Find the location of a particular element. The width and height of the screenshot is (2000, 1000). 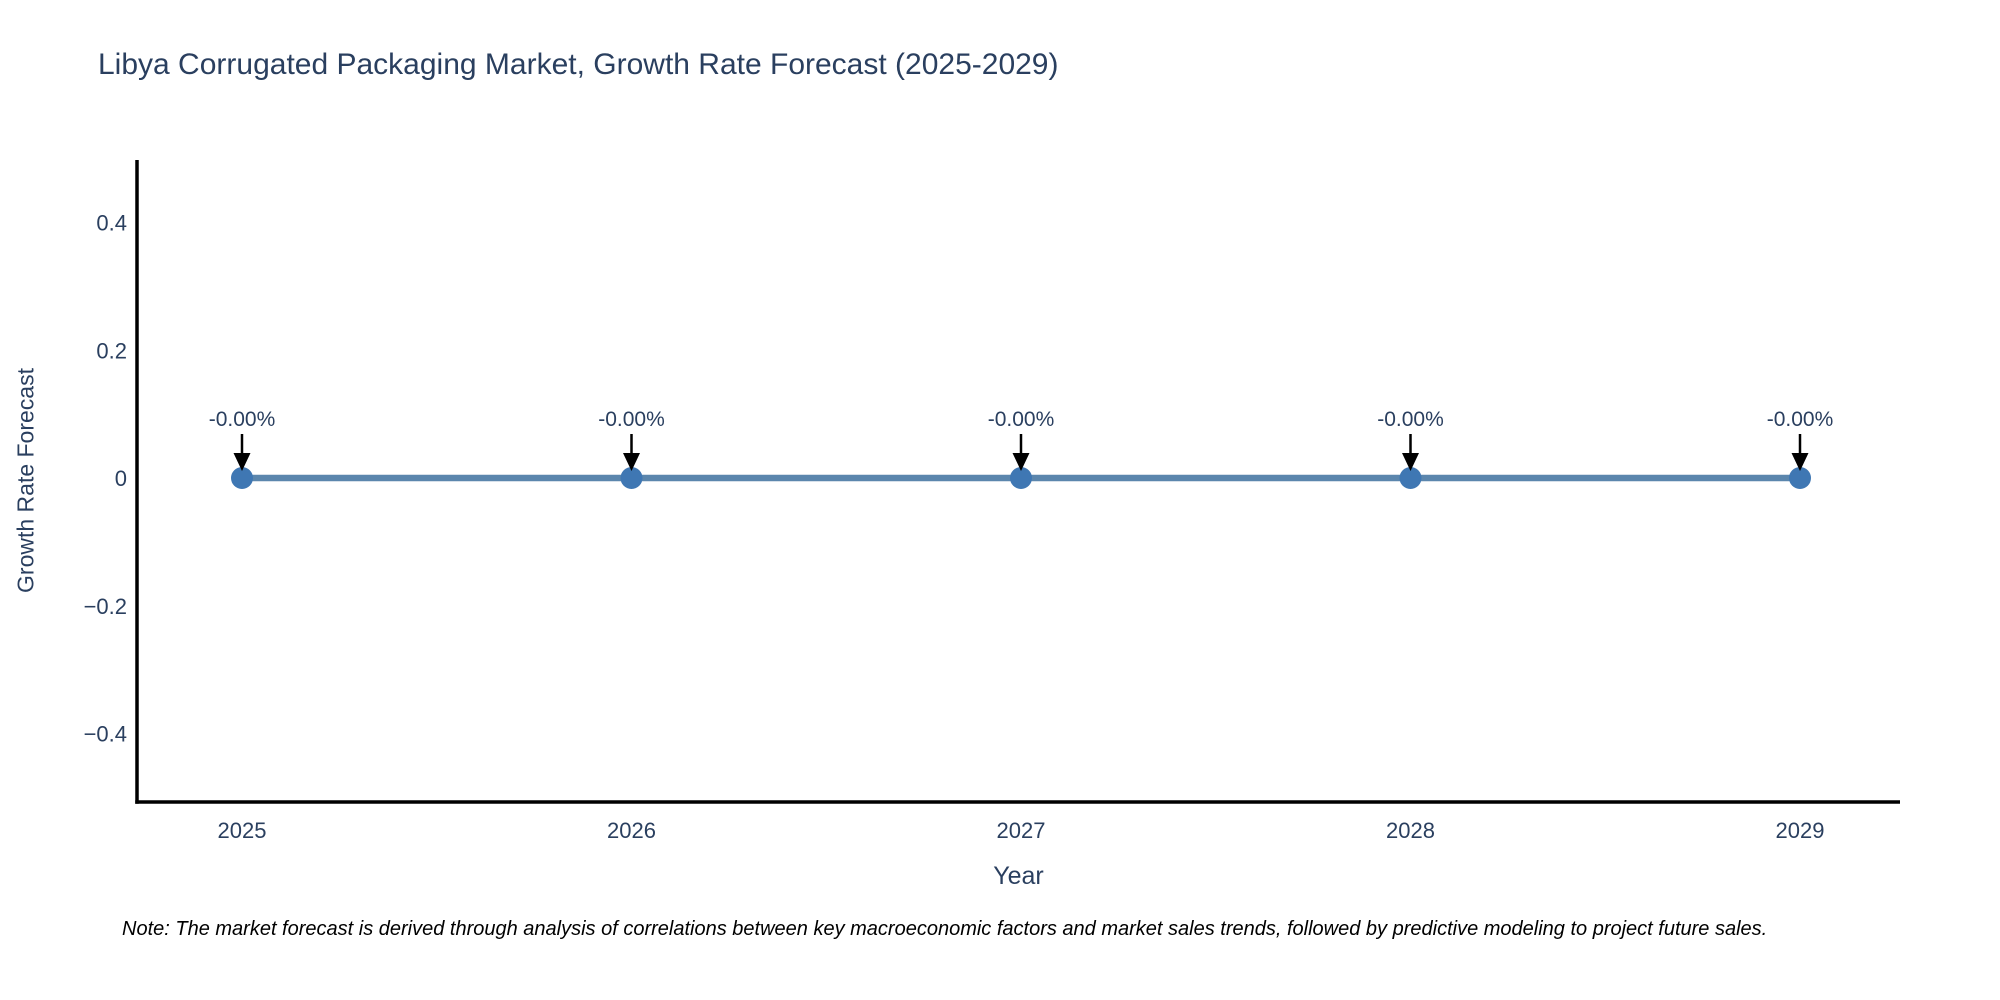

y-tick-label: −0.2 is located at coordinates (105, 606).